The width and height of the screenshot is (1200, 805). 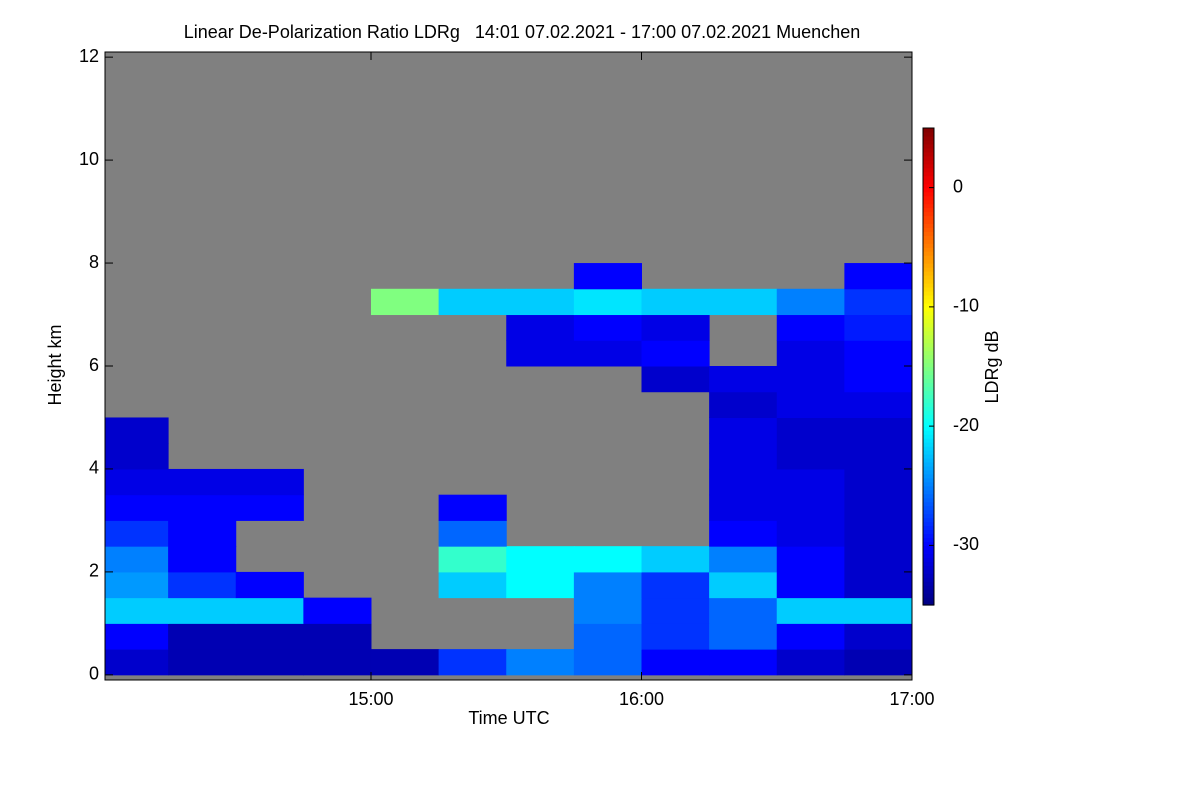 What do you see at coordinates (94, 365) in the screenshot?
I see `y-tick-label: 6` at bounding box center [94, 365].